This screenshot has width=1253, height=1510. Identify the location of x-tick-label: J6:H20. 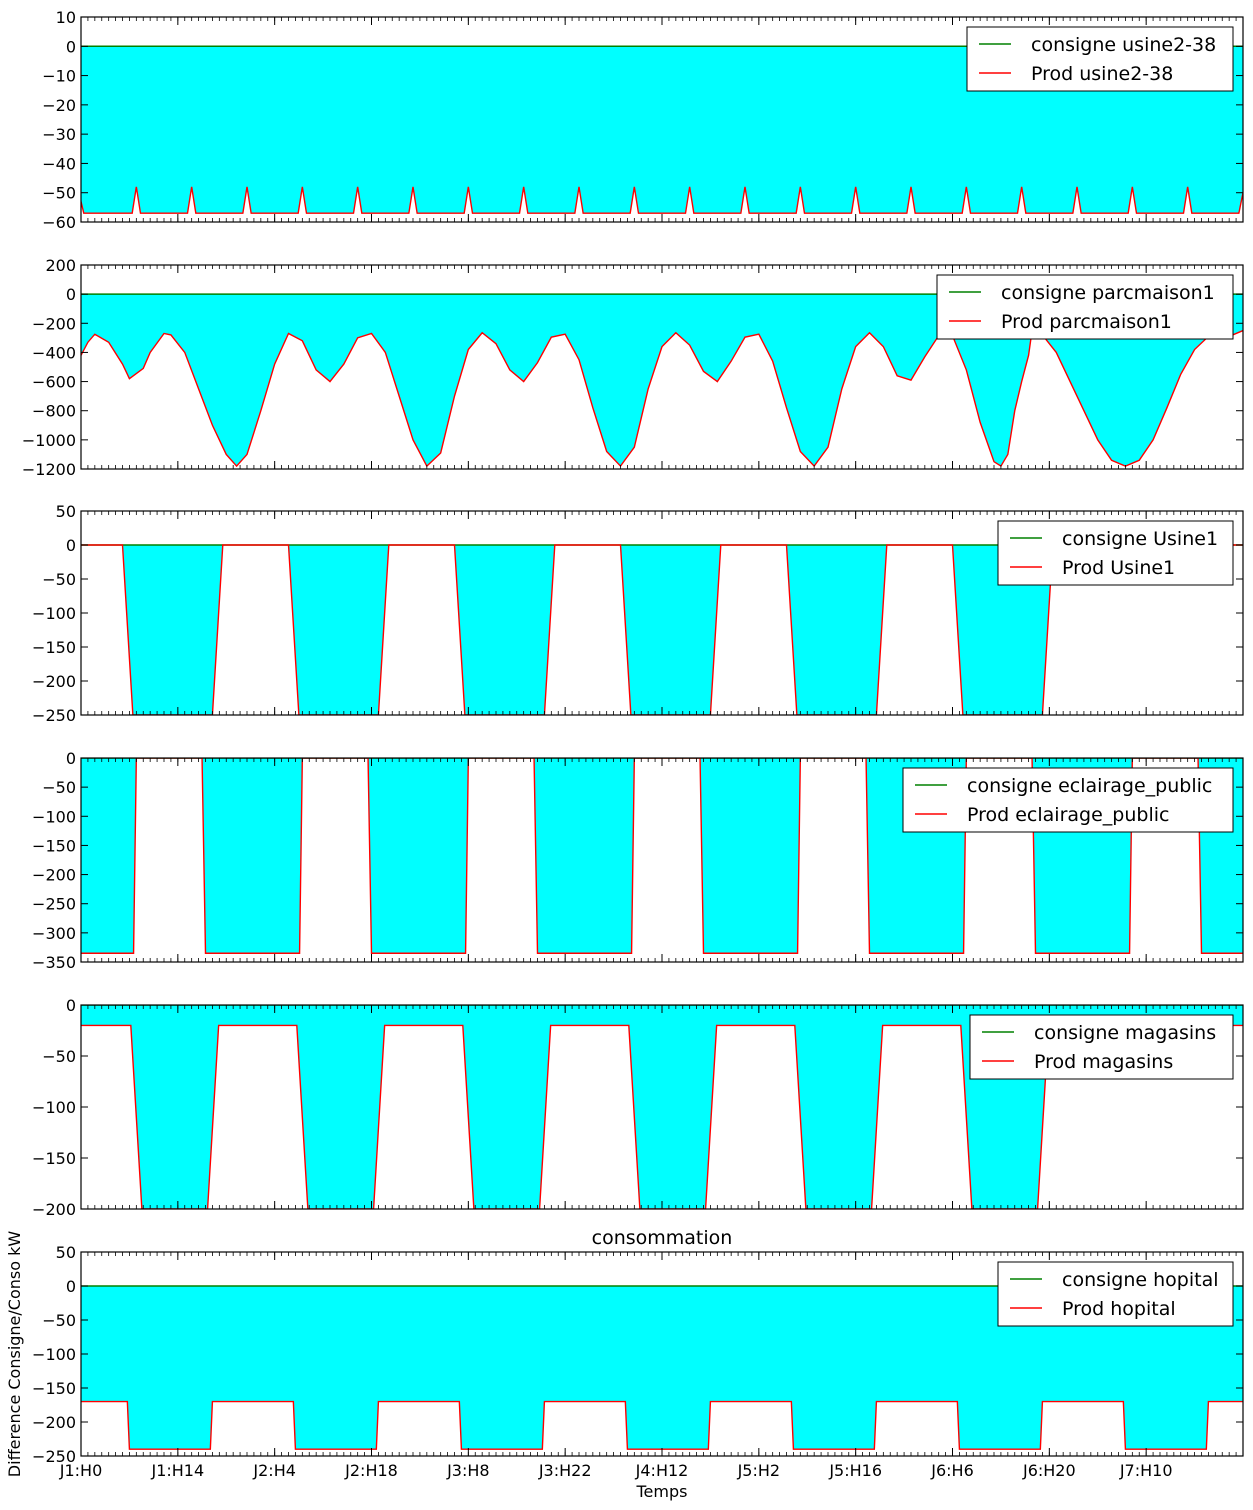
(1049, 1470).